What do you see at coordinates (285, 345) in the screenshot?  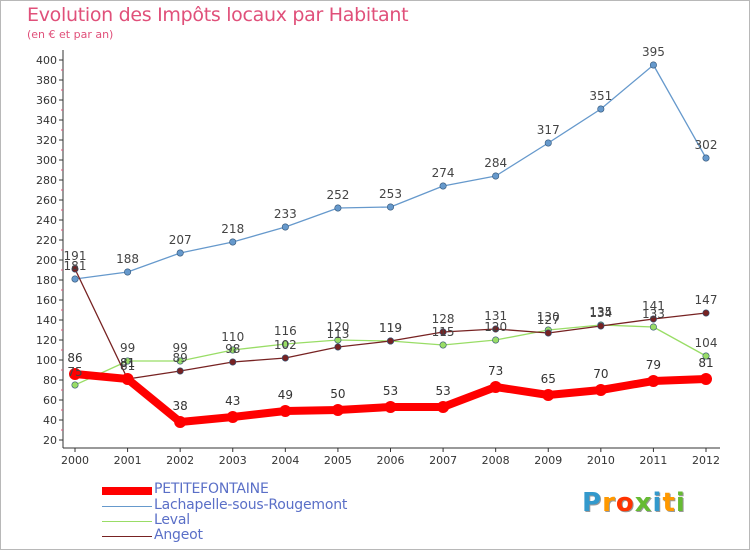 I see `data-label: 102` at bounding box center [285, 345].